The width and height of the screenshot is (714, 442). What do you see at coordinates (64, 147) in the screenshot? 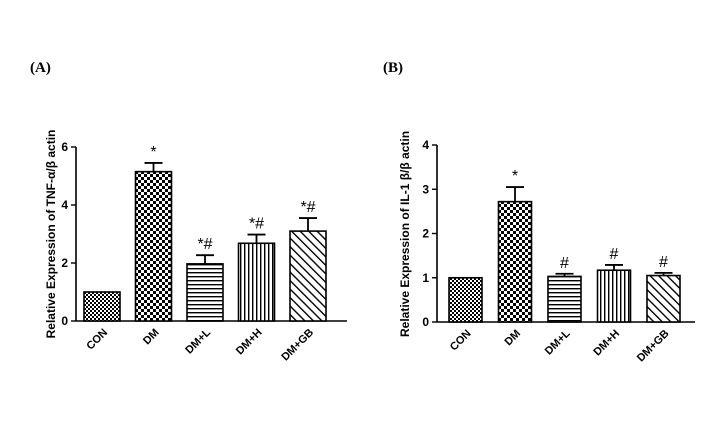
I see `y-tick-label: 6` at bounding box center [64, 147].